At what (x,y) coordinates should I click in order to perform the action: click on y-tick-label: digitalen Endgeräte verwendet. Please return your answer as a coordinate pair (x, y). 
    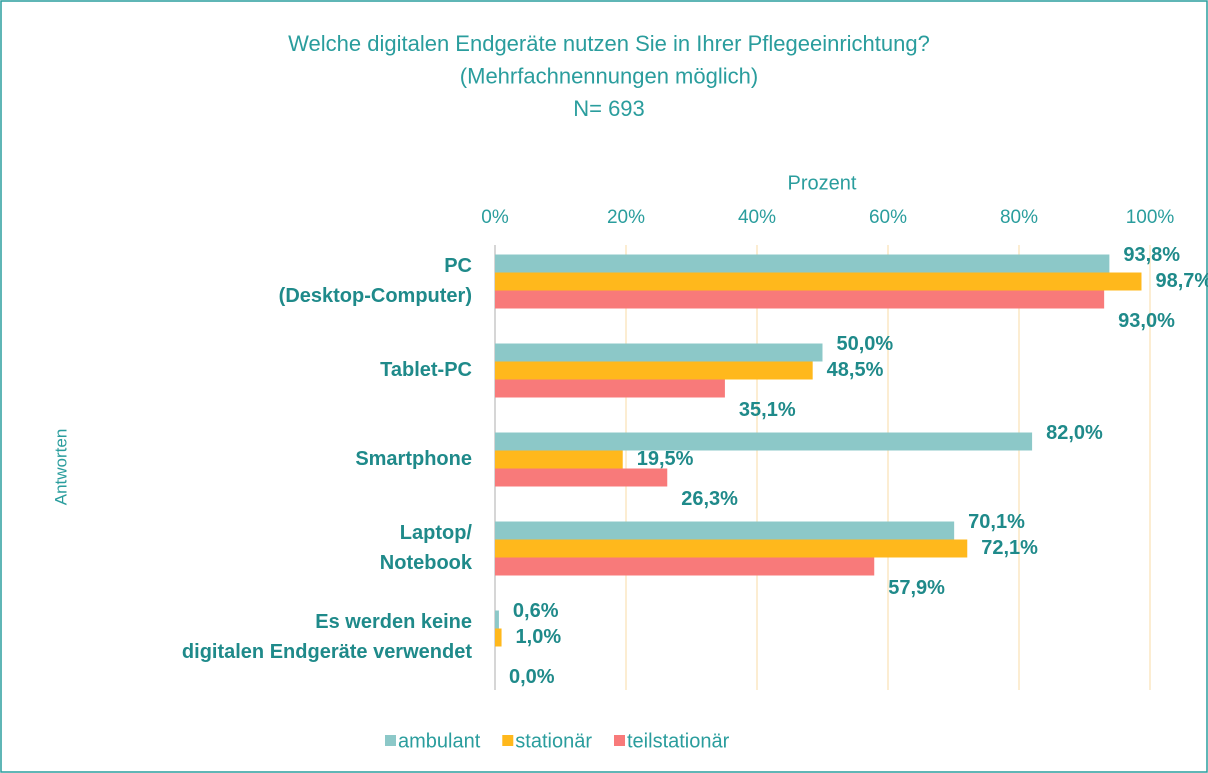
    Looking at the image, I should click on (327, 652).